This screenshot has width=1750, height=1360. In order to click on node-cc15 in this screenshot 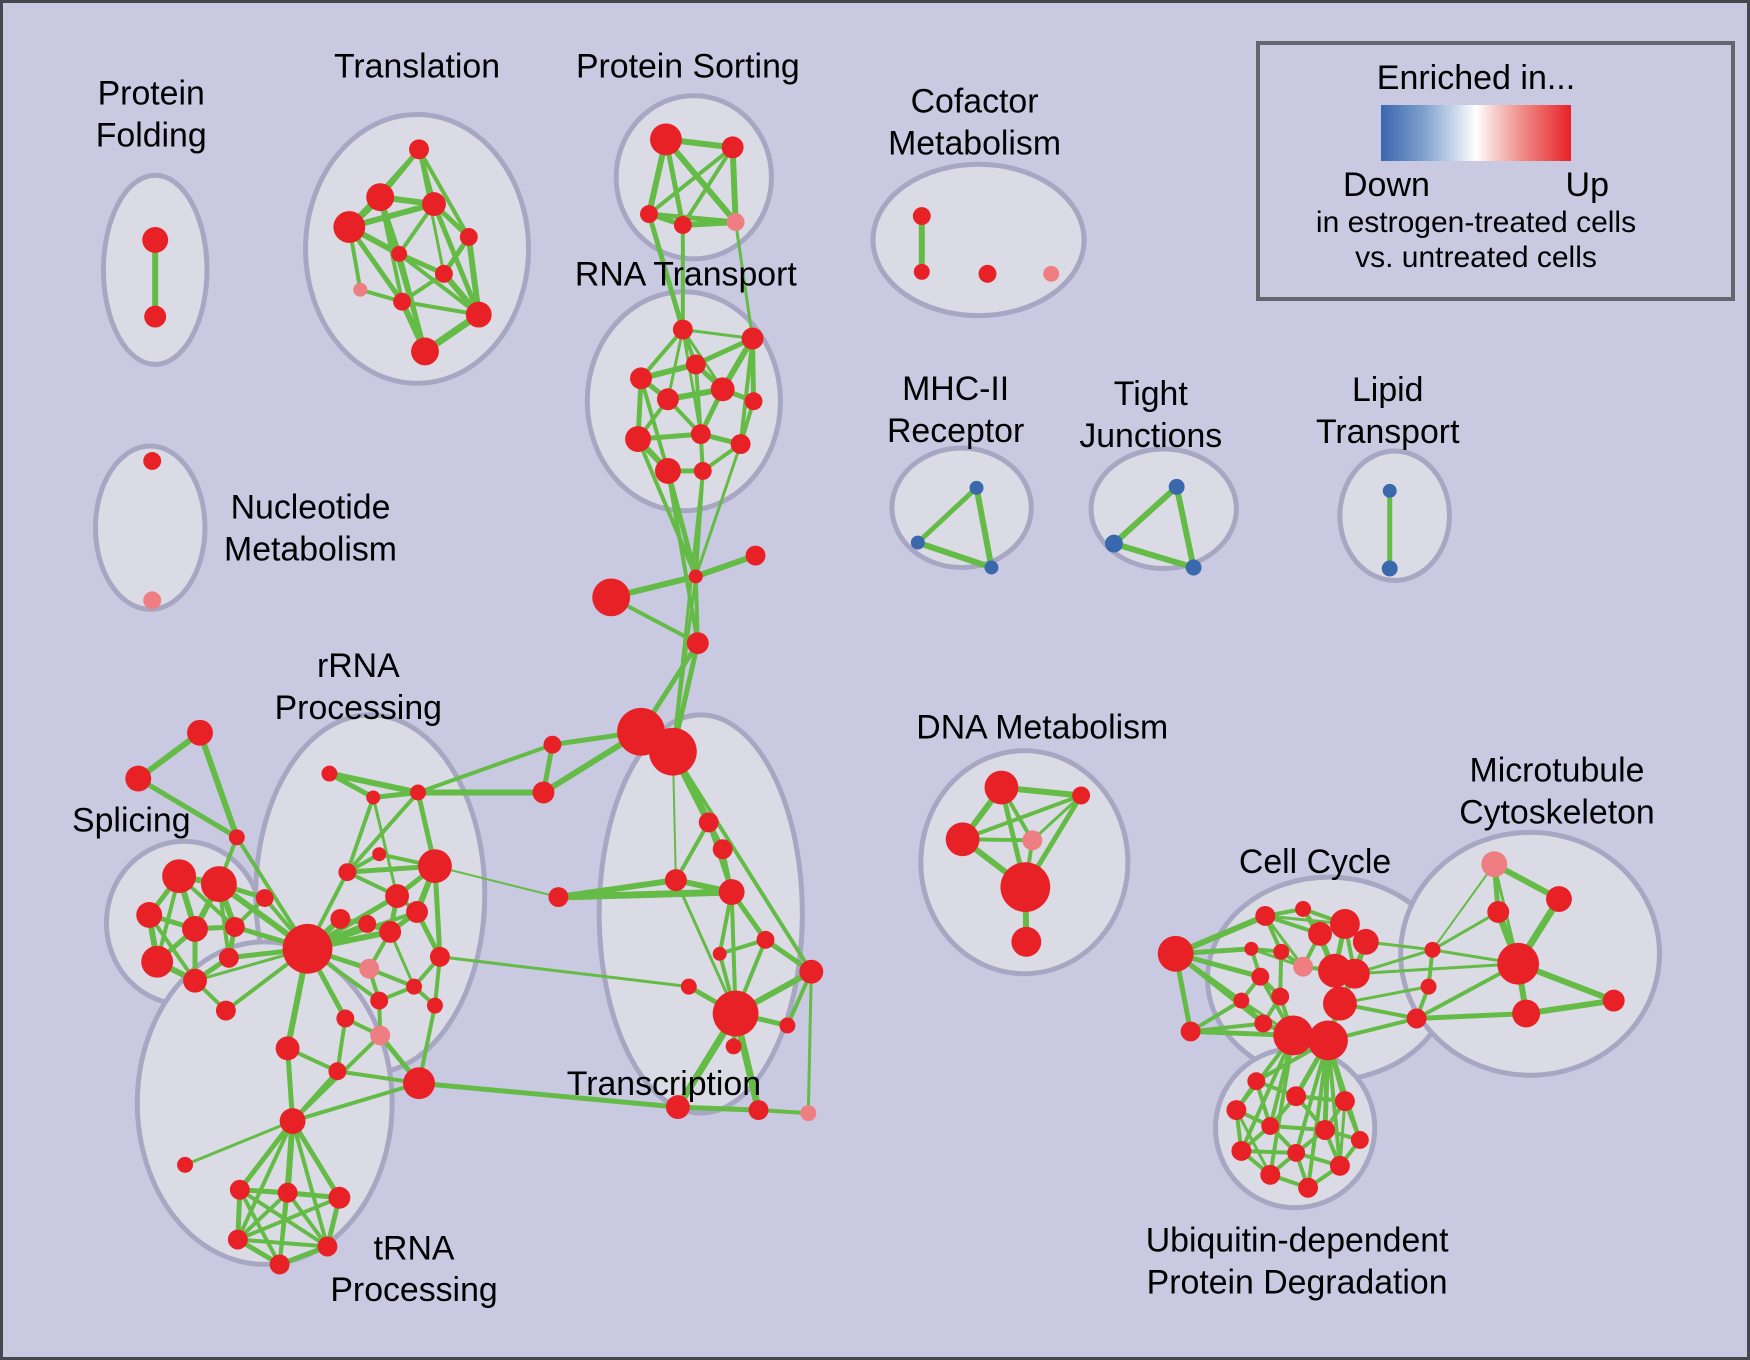, I will do `click(1263, 1023)`.